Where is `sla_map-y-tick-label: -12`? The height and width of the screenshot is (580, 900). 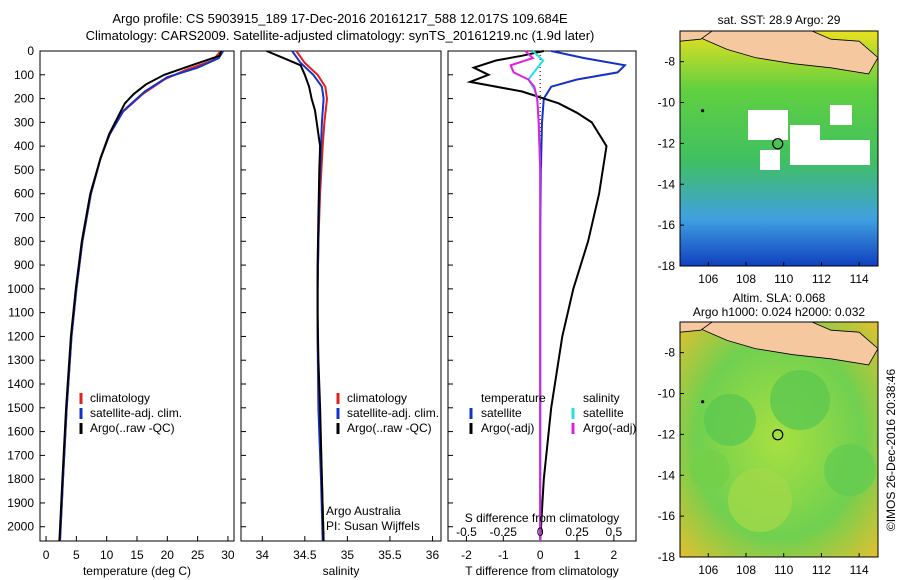 sla_map-y-tick-label: -12 is located at coordinates (667, 434).